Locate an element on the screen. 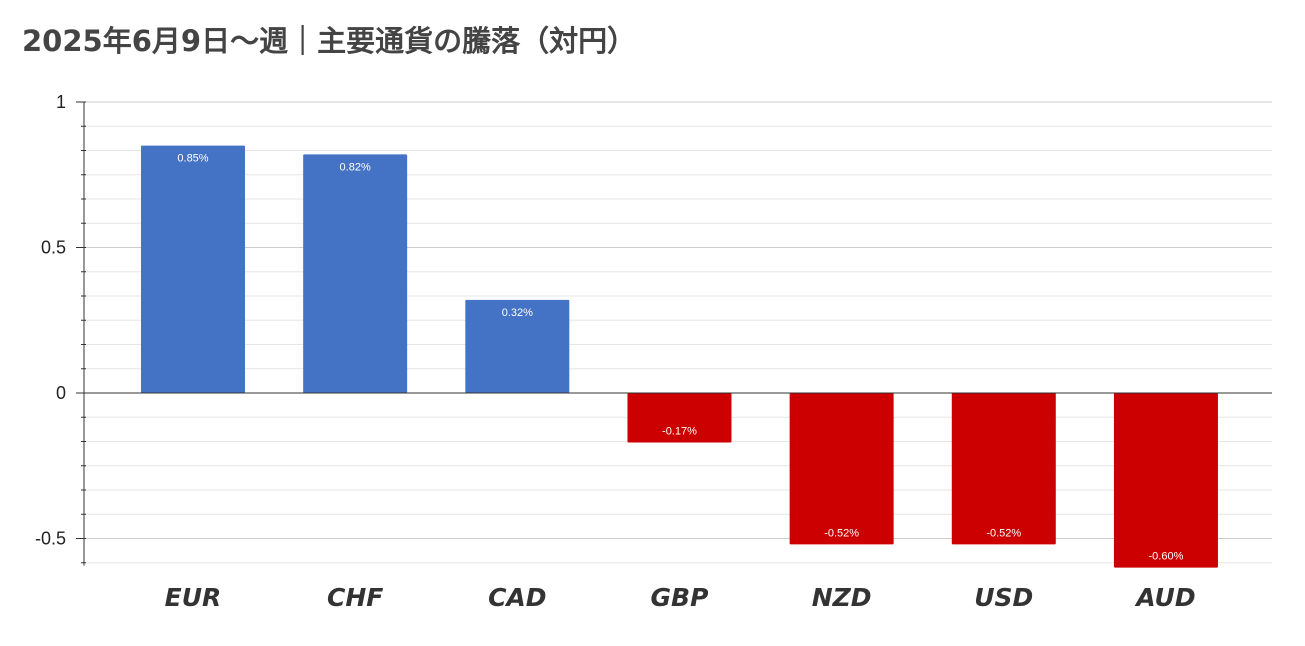 This screenshot has height=646, width=1305. bar-gbp is located at coordinates (679, 418).